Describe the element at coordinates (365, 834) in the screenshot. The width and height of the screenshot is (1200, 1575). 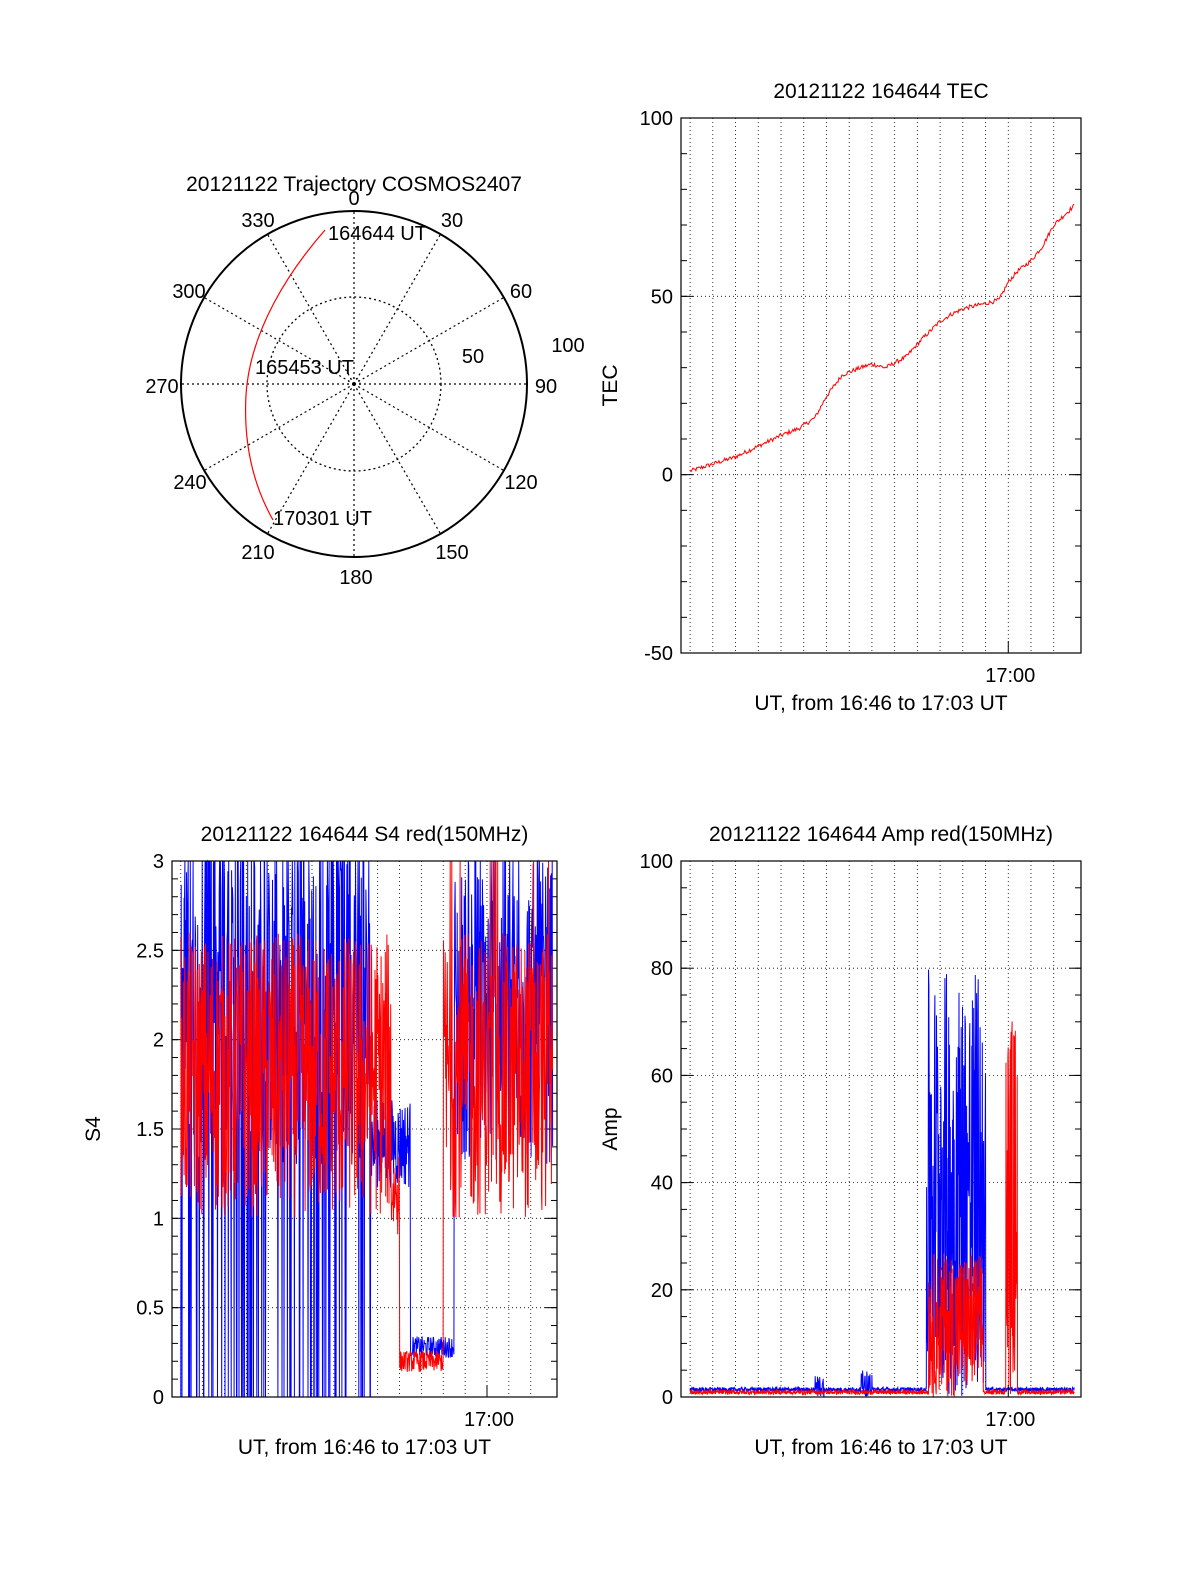
I see `chart-title: 20121122 164644 S4 red(150MHz)` at that location.